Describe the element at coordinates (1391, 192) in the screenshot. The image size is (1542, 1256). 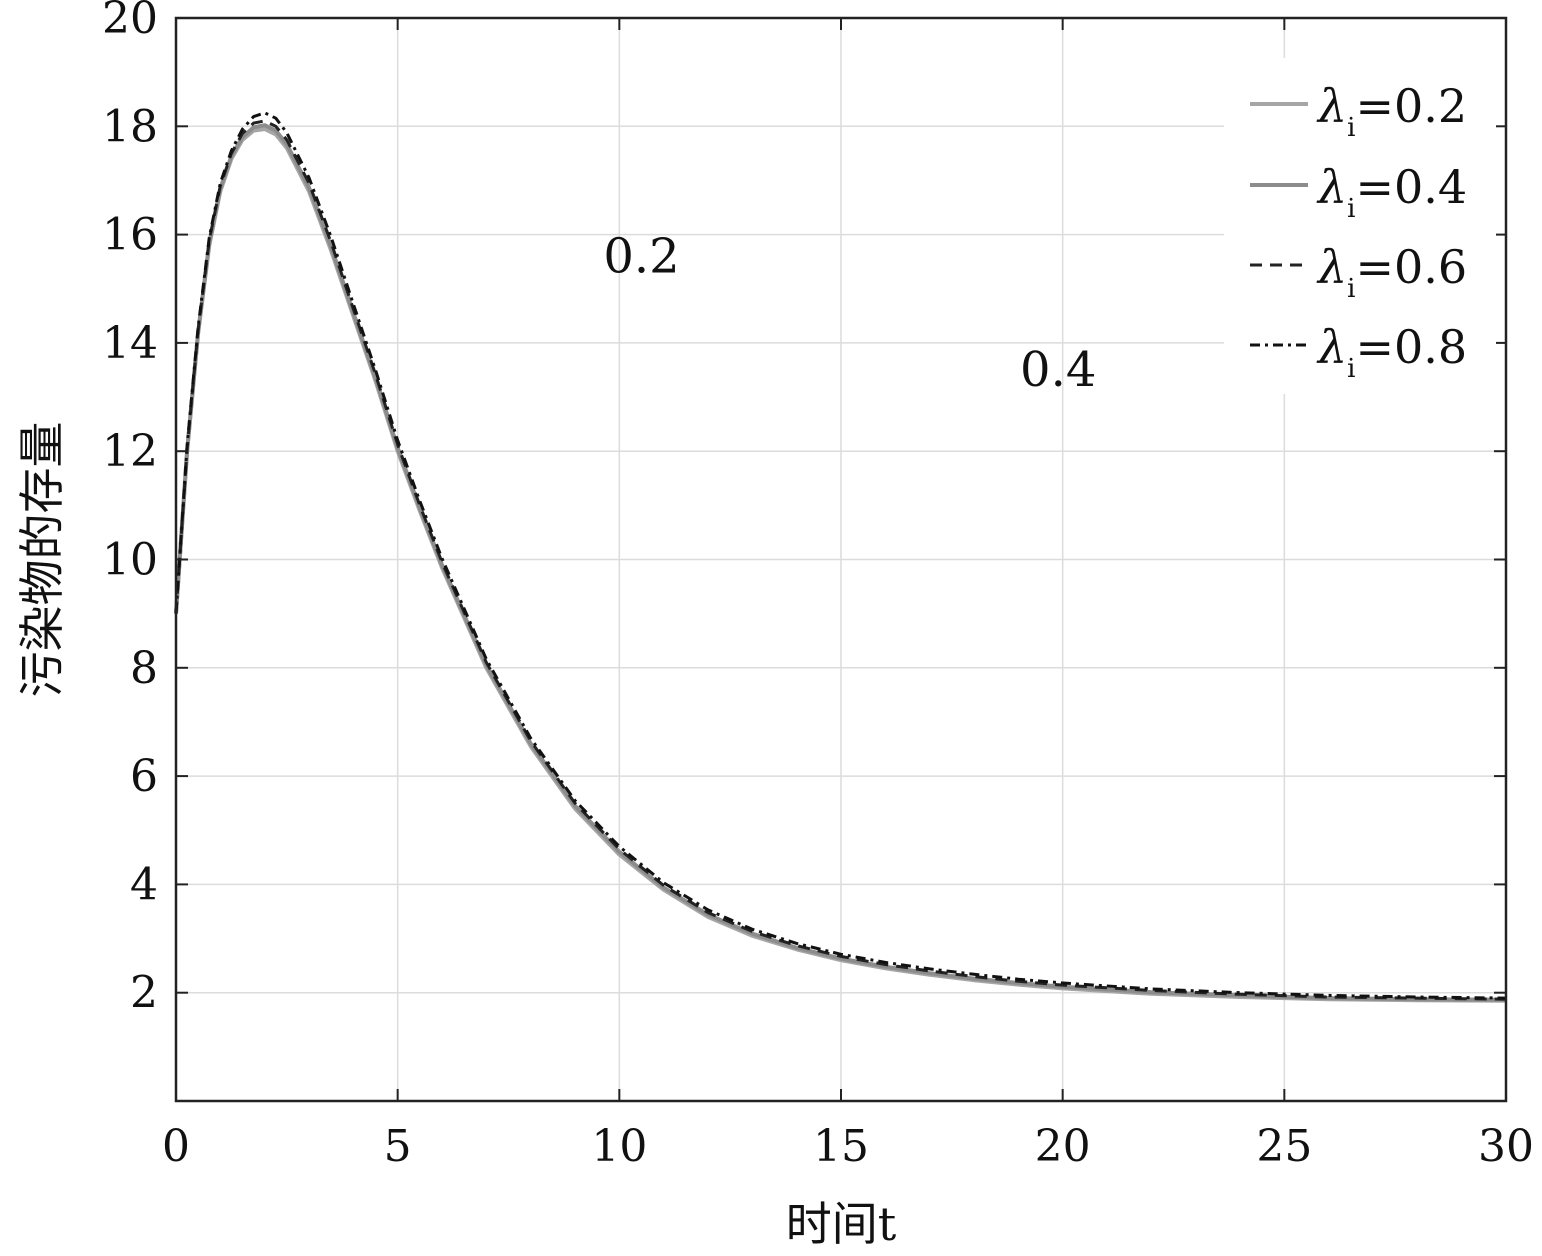
I see `legend-label: λi=0.4` at that location.